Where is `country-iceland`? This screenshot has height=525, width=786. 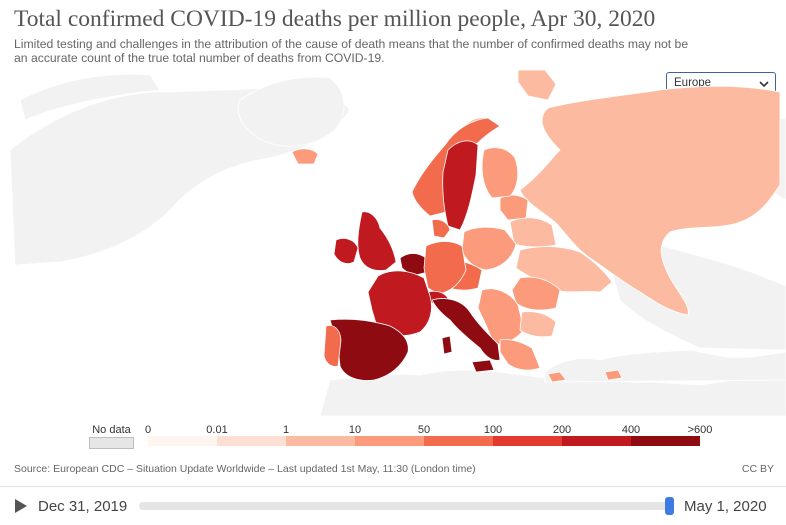 country-iceland is located at coordinates (305, 156).